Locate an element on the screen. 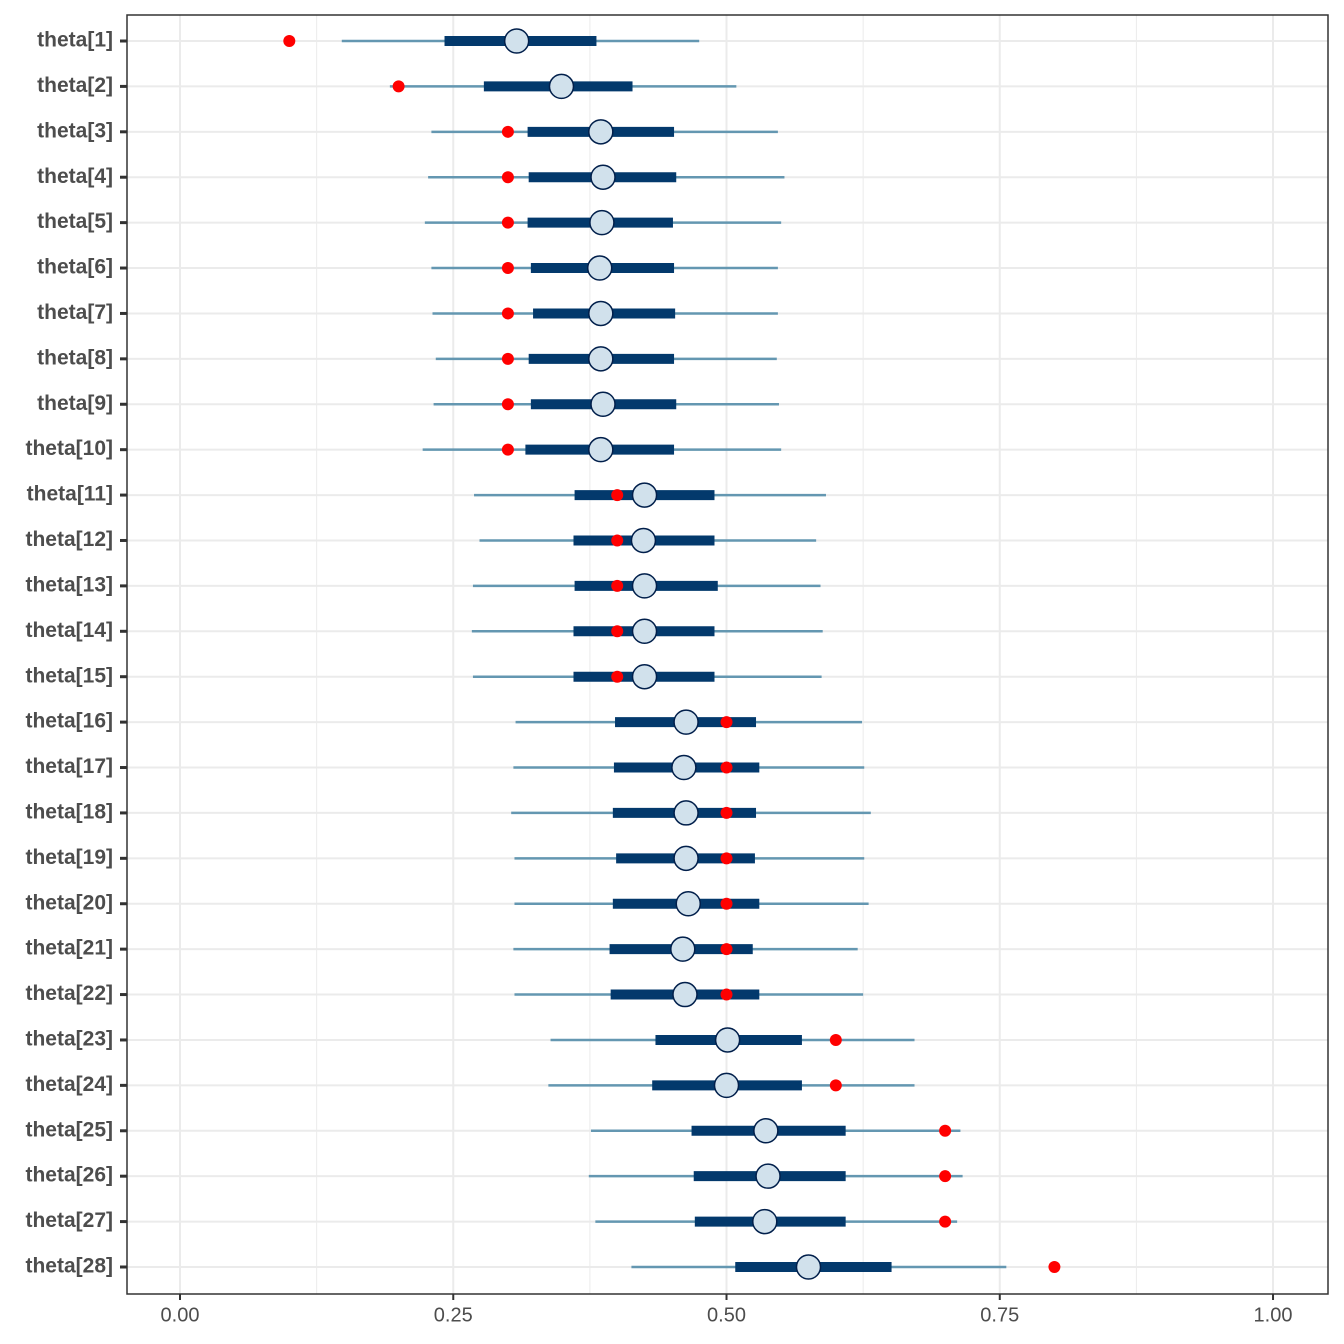  x-tick-label: 0.00 is located at coordinates (180, 1315).